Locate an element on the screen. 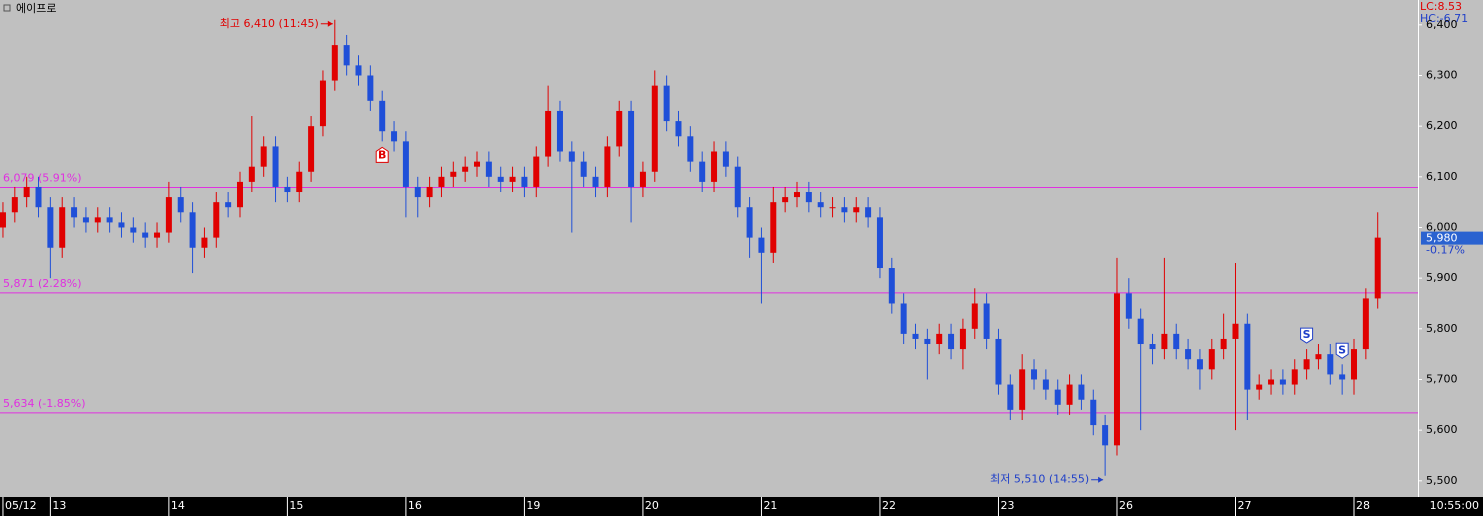  x-tick-label: 16 is located at coordinates (415, 505).